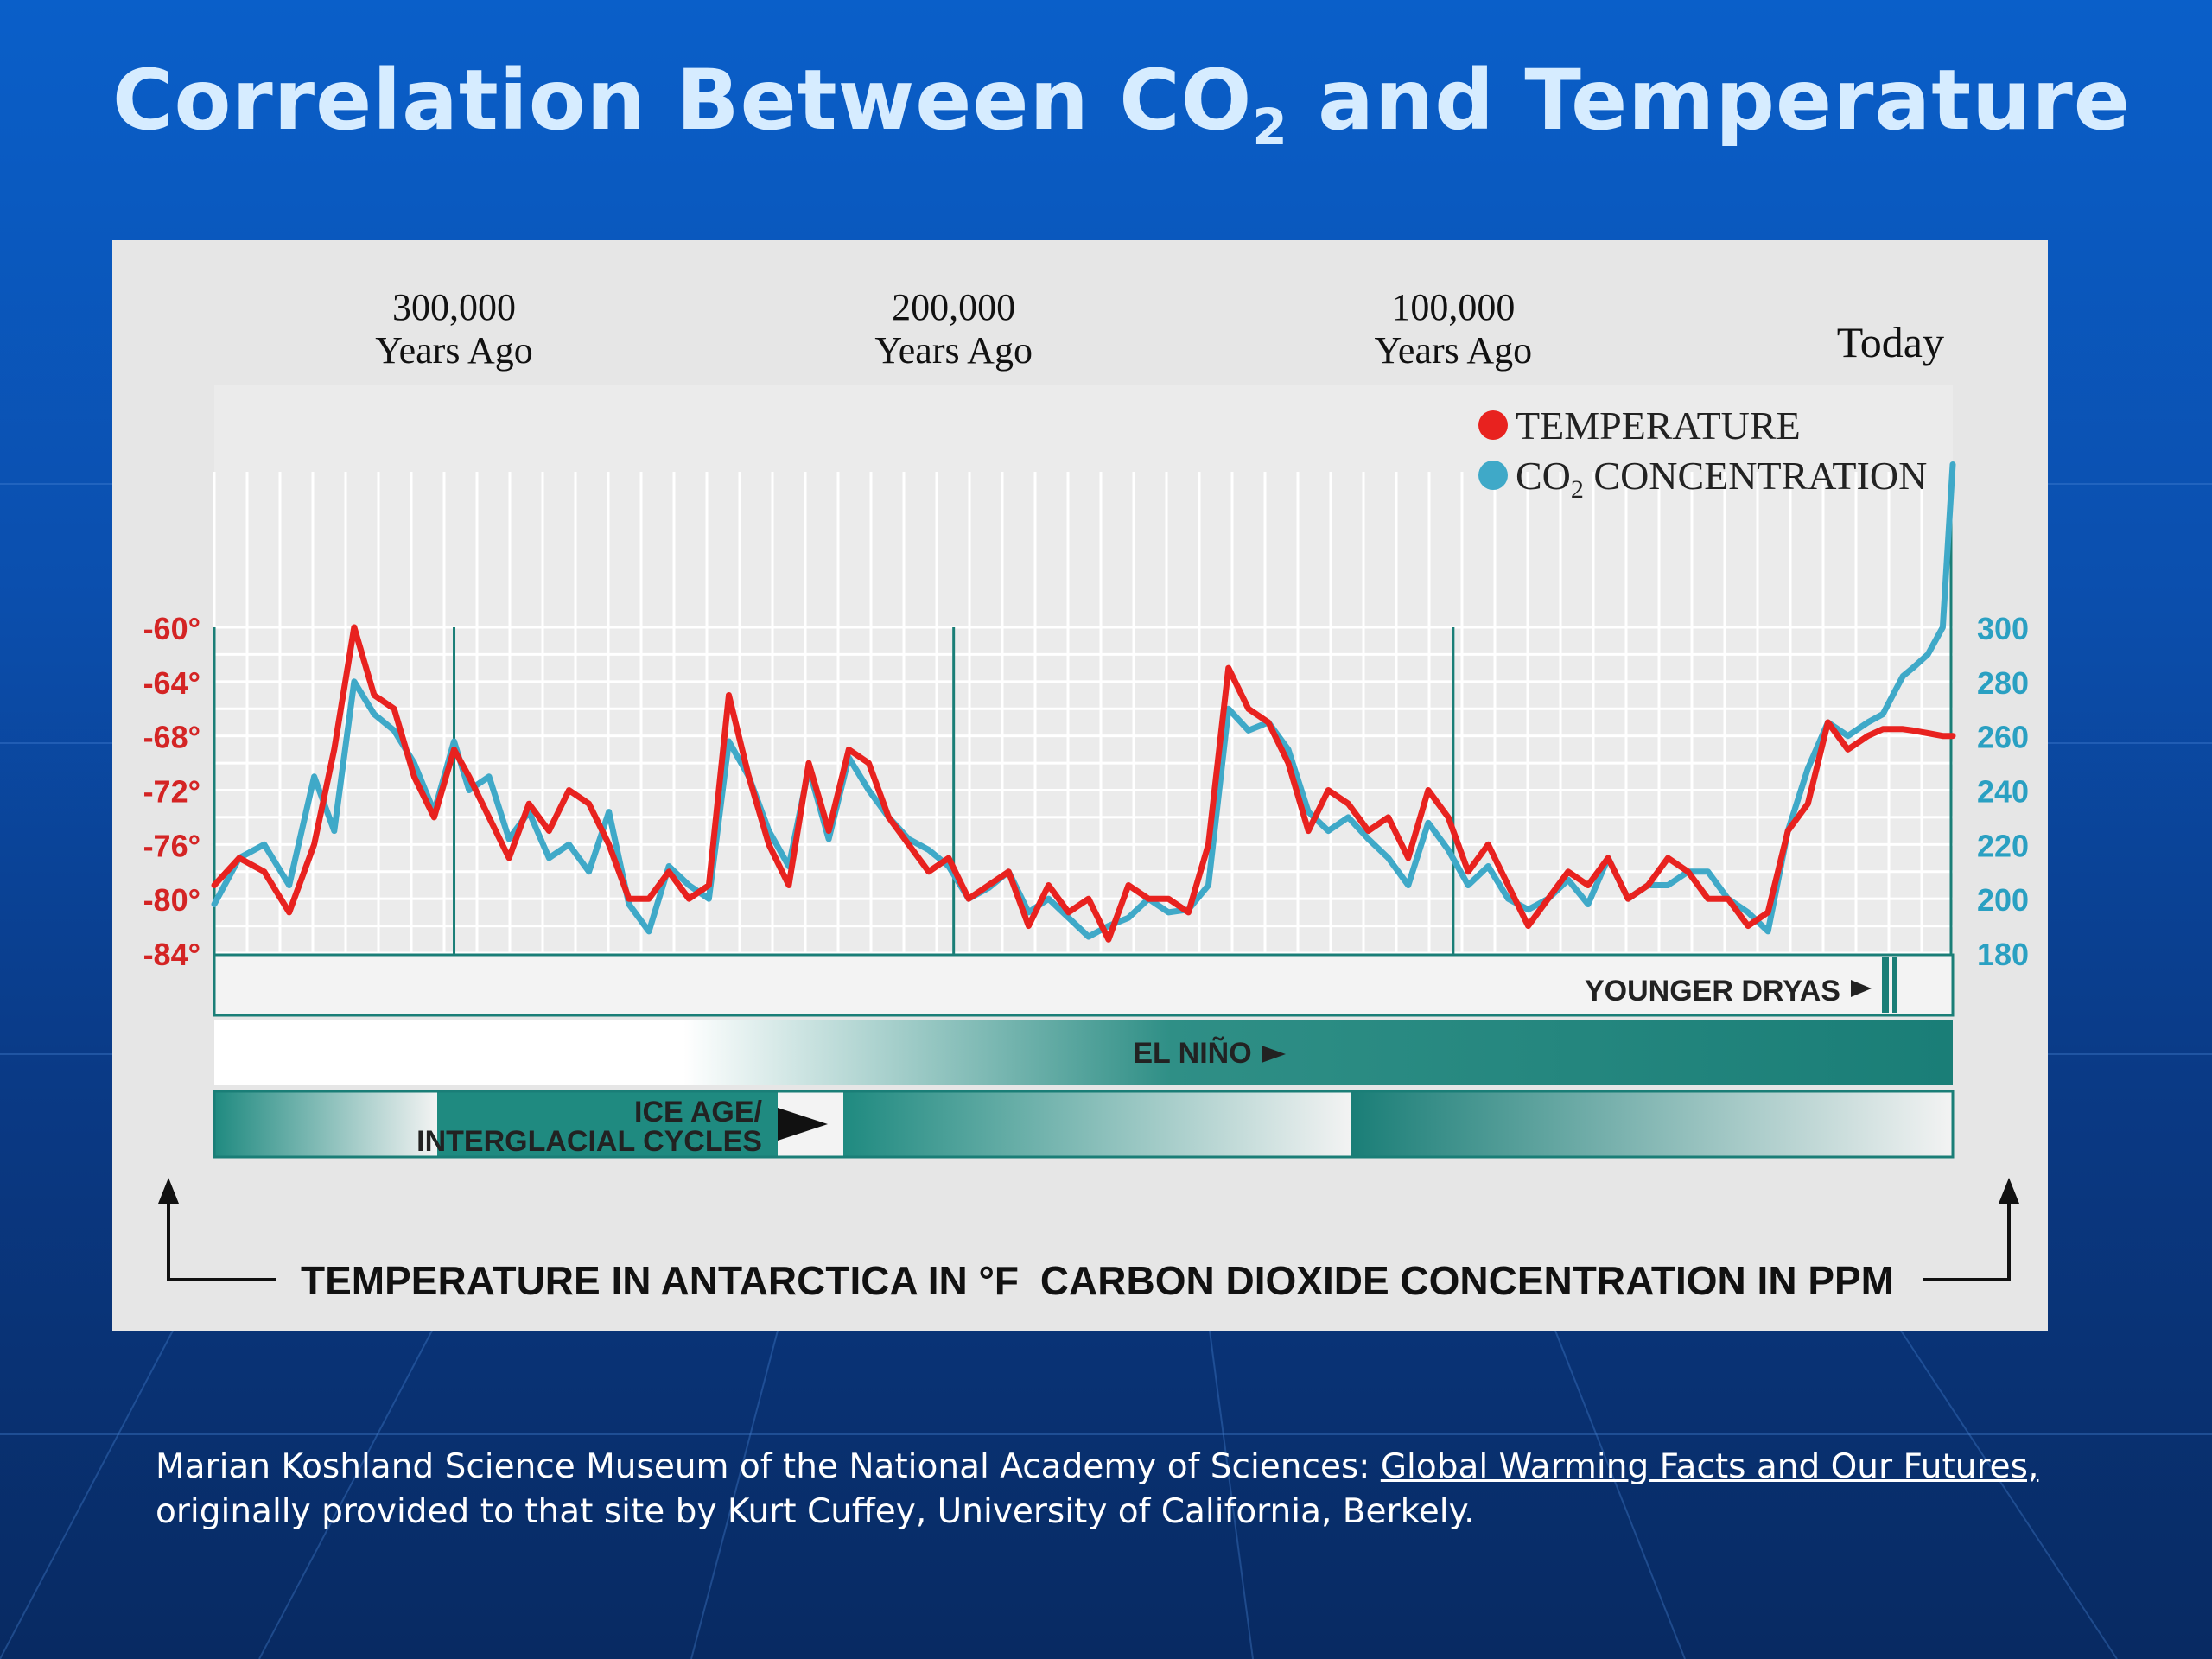 The height and width of the screenshot is (1659, 2212). Describe the element at coordinates (1890, 342) in the screenshot. I see `x-tick-label-today: Today` at that location.